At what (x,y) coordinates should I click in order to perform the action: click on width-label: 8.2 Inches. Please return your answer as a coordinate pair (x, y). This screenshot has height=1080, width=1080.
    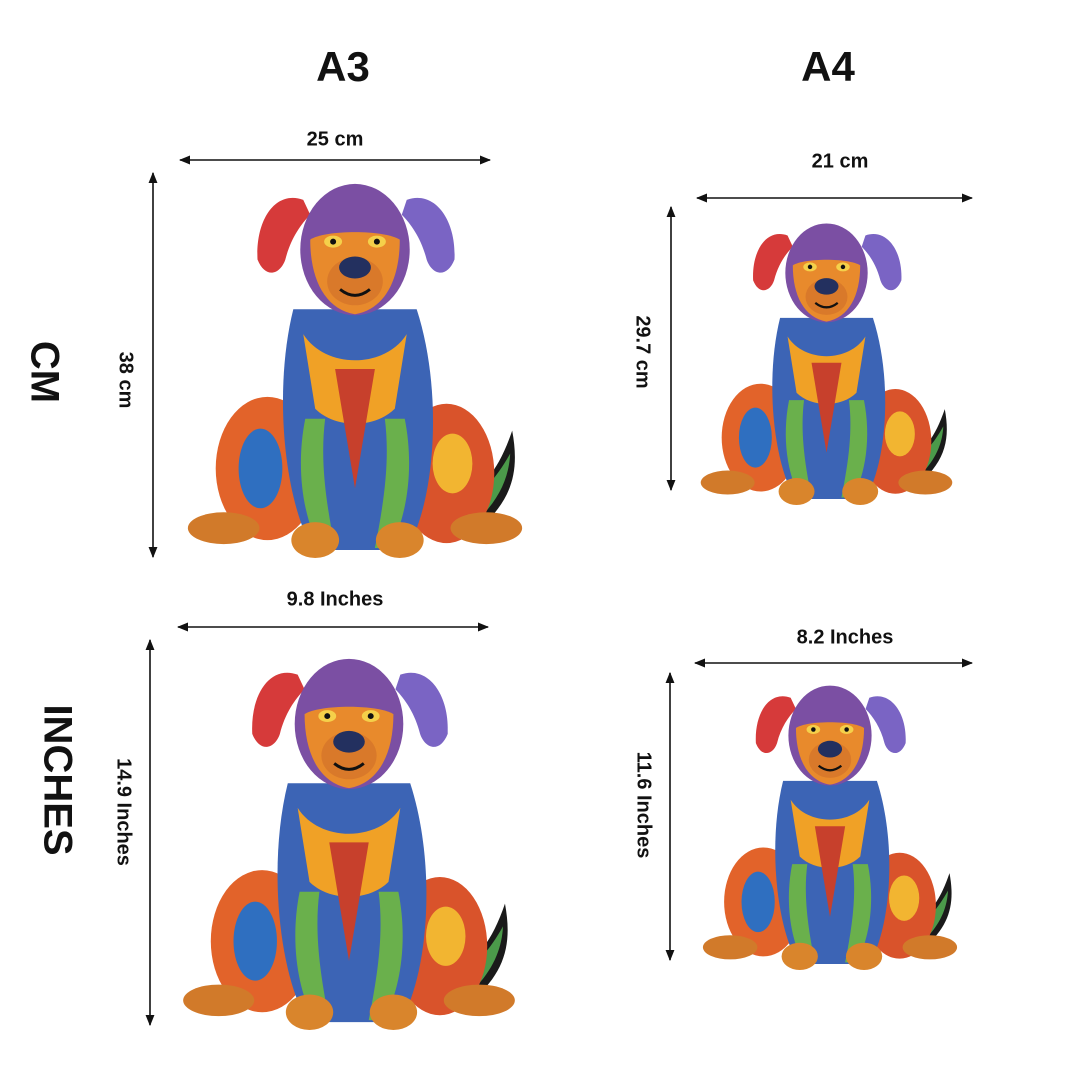
    Looking at the image, I should click on (845, 637).